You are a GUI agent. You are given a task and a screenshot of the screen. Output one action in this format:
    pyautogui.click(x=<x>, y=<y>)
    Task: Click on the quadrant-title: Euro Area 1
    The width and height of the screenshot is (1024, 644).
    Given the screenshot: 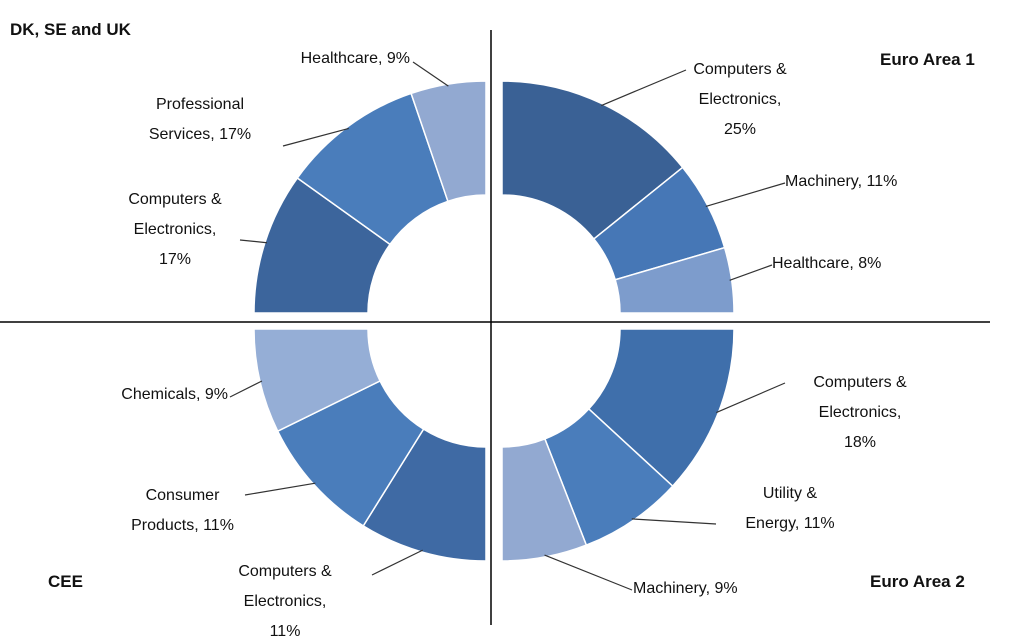 What is the action you would take?
    pyautogui.click(x=927, y=59)
    